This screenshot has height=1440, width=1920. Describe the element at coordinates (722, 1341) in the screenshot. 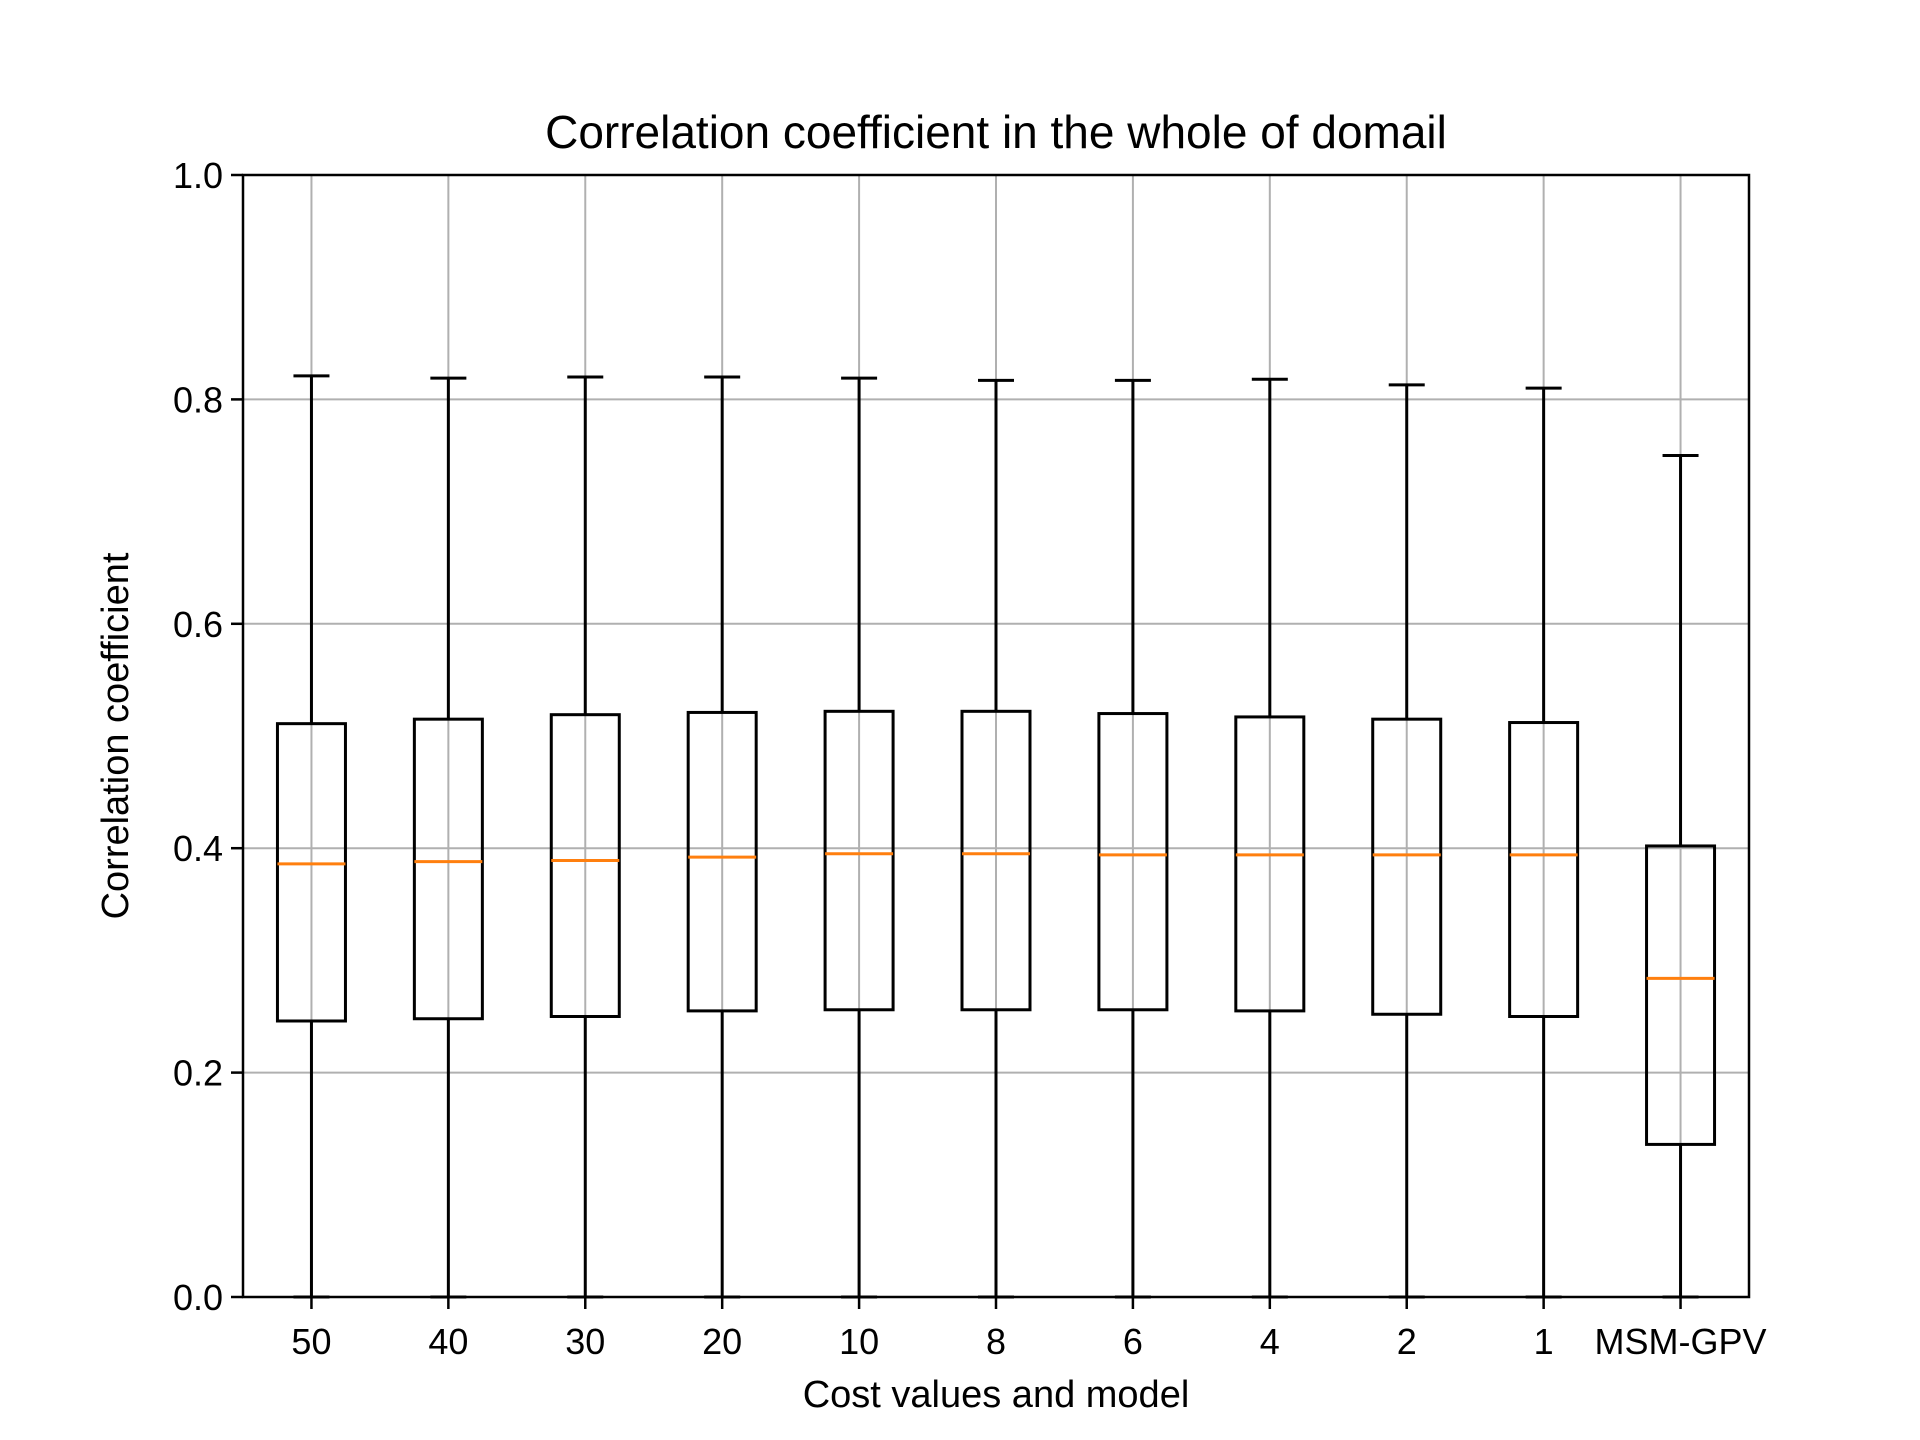

I see `x-tick-label: 20` at that location.